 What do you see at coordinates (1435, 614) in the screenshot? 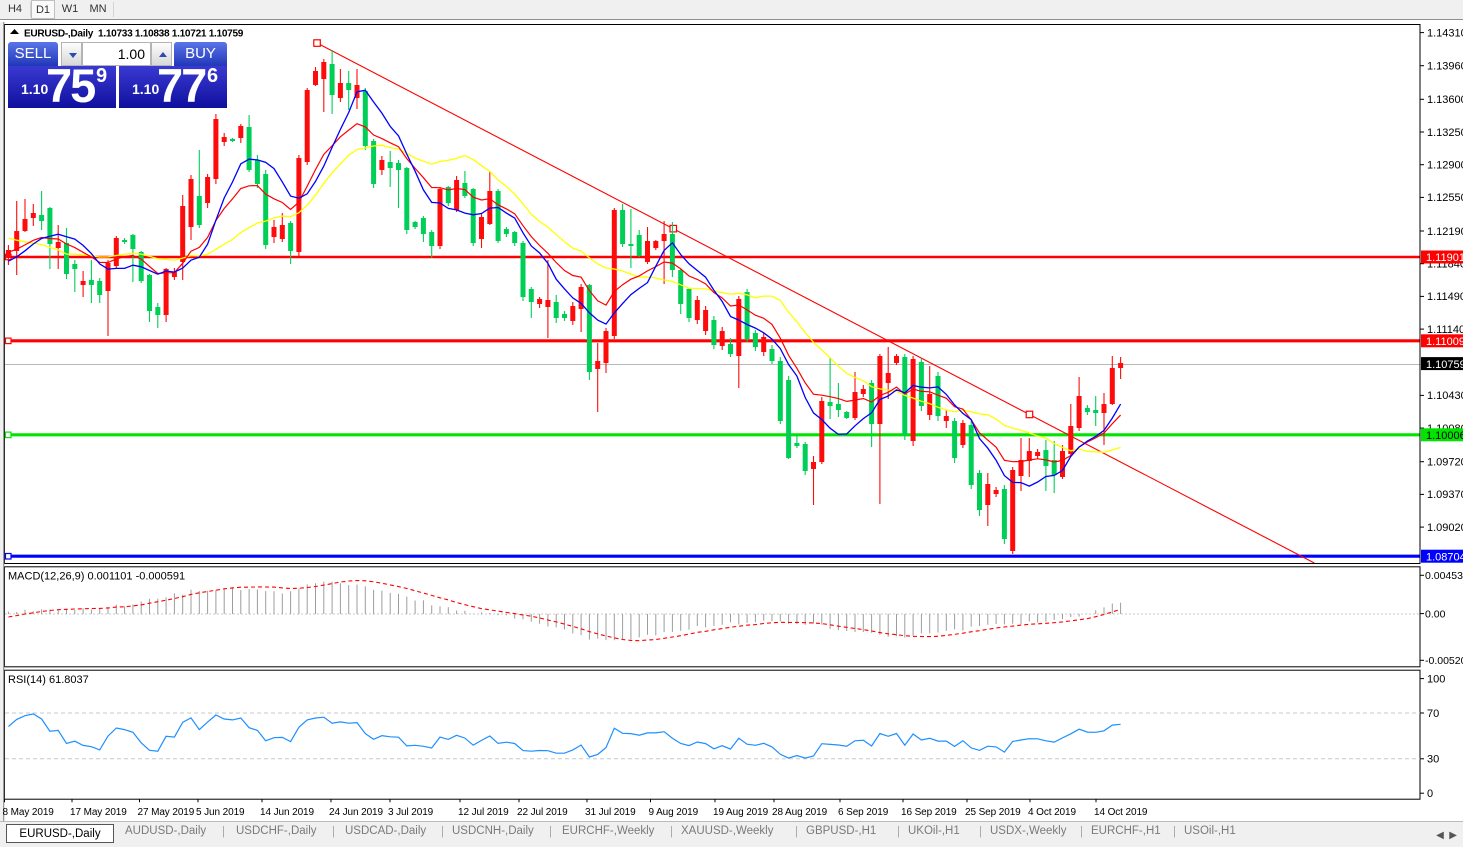
I see `svg-text: 0.00` at bounding box center [1435, 614].